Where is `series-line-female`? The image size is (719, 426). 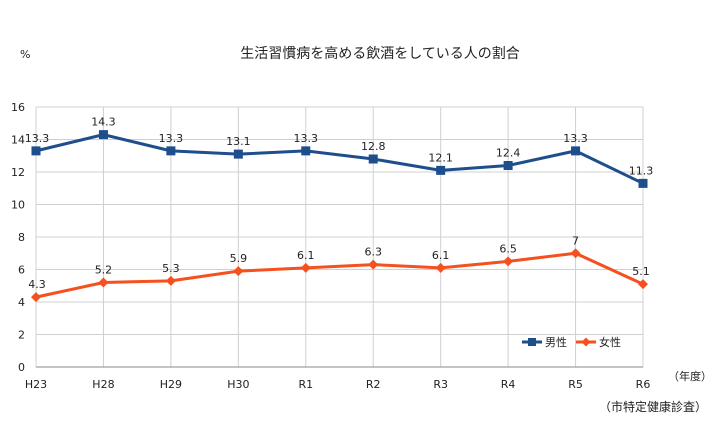 series-line-female is located at coordinates (339, 275).